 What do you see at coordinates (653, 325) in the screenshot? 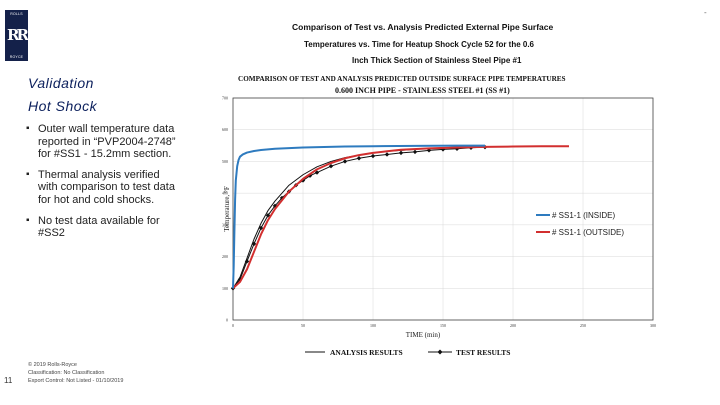
I see `x-tick-label: 300` at bounding box center [653, 325].